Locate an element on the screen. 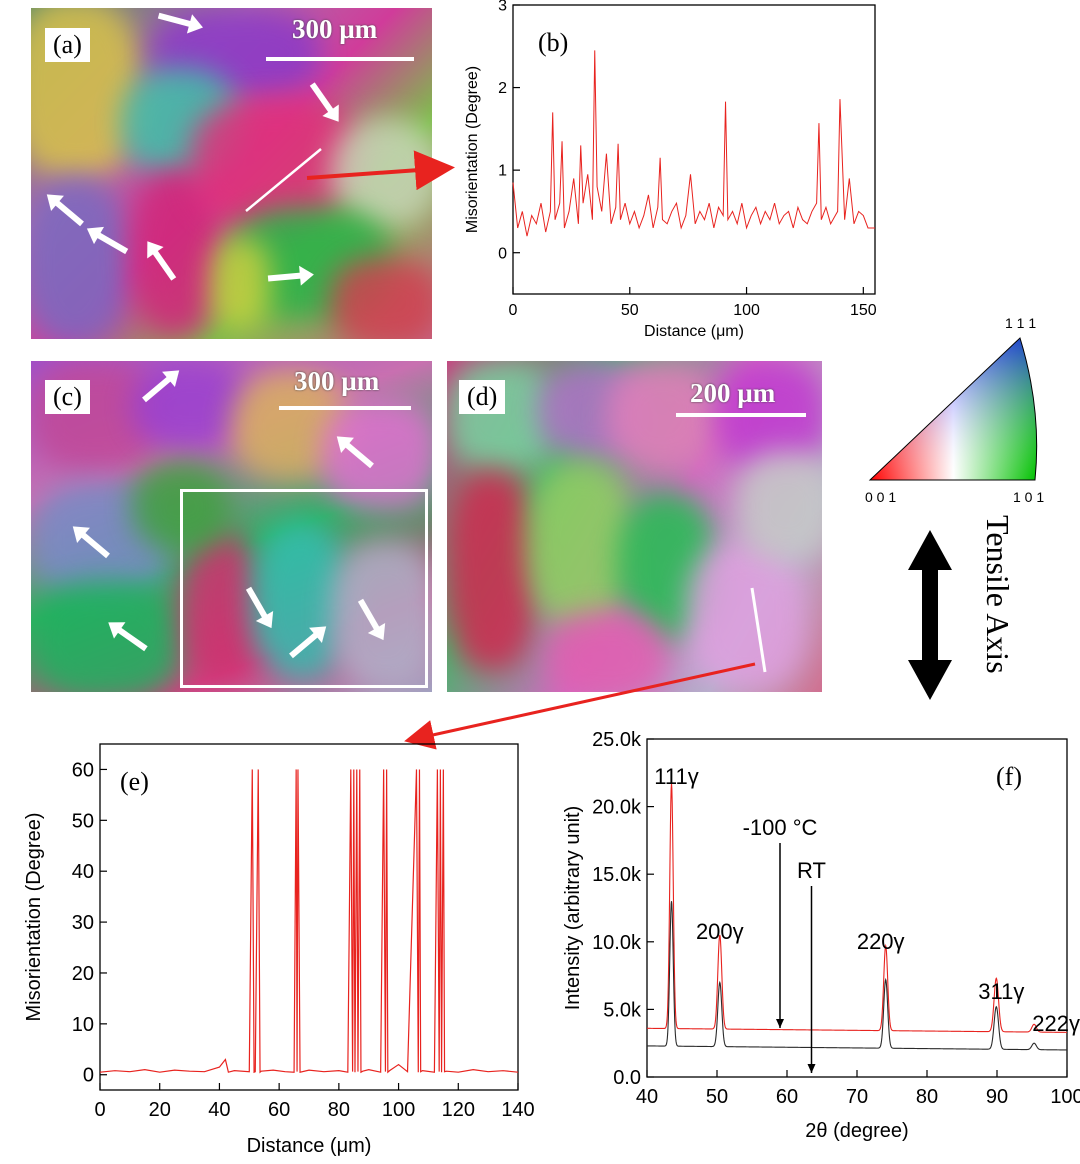  panel-label-a: (a) is located at coordinates (67, 45).